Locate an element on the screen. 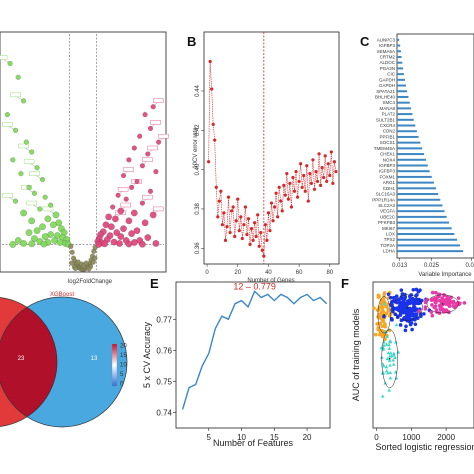 The height and width of the screenshot is (474, 474). cluster-ellipse is located at coordinates (384, 315).